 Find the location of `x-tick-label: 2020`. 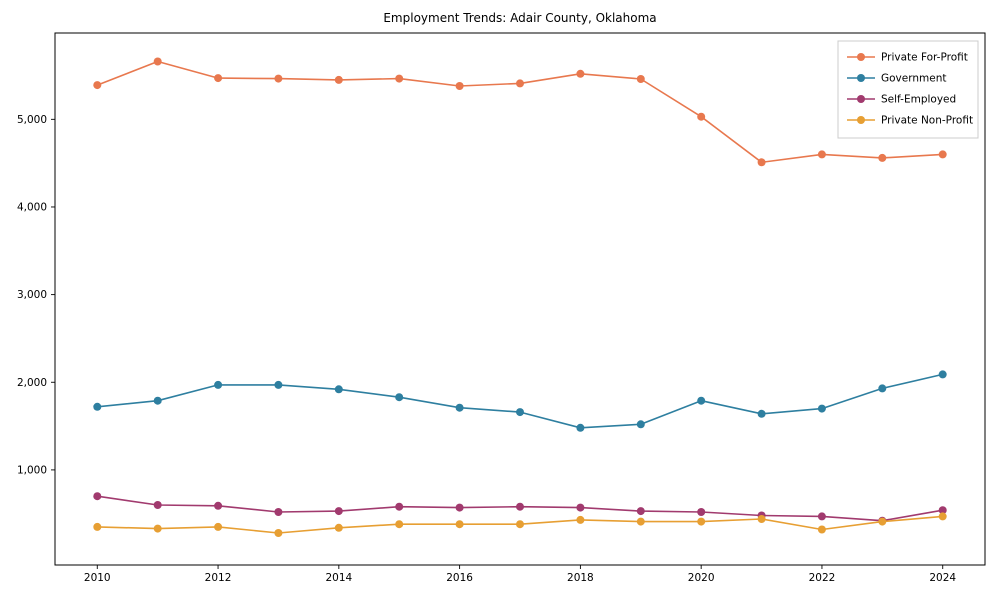

x-tick-label: 2020 is located at coordinates (701, 578).